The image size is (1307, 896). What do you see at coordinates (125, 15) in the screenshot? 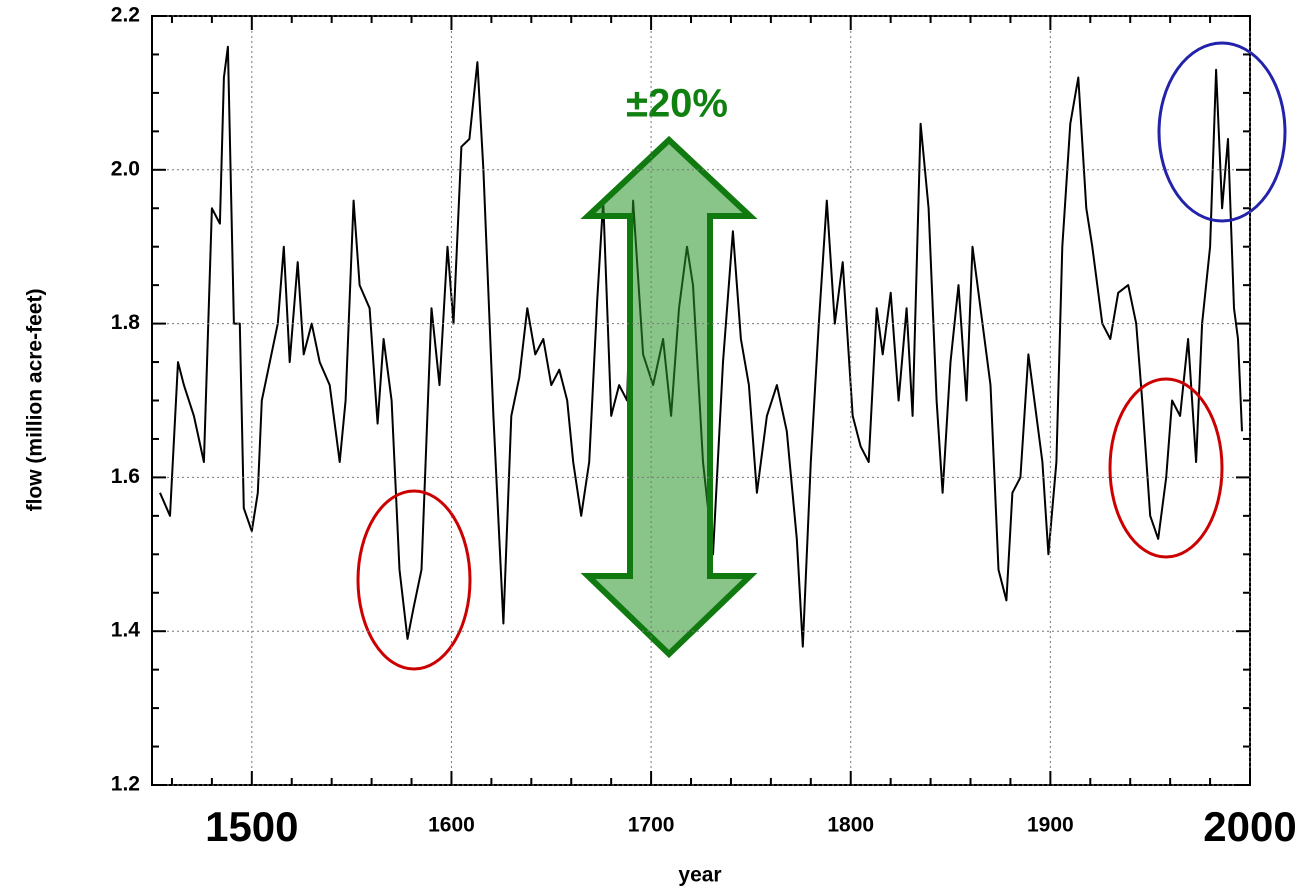
I see `y-tick-label: 2.2` at bounding box center [125, 15].